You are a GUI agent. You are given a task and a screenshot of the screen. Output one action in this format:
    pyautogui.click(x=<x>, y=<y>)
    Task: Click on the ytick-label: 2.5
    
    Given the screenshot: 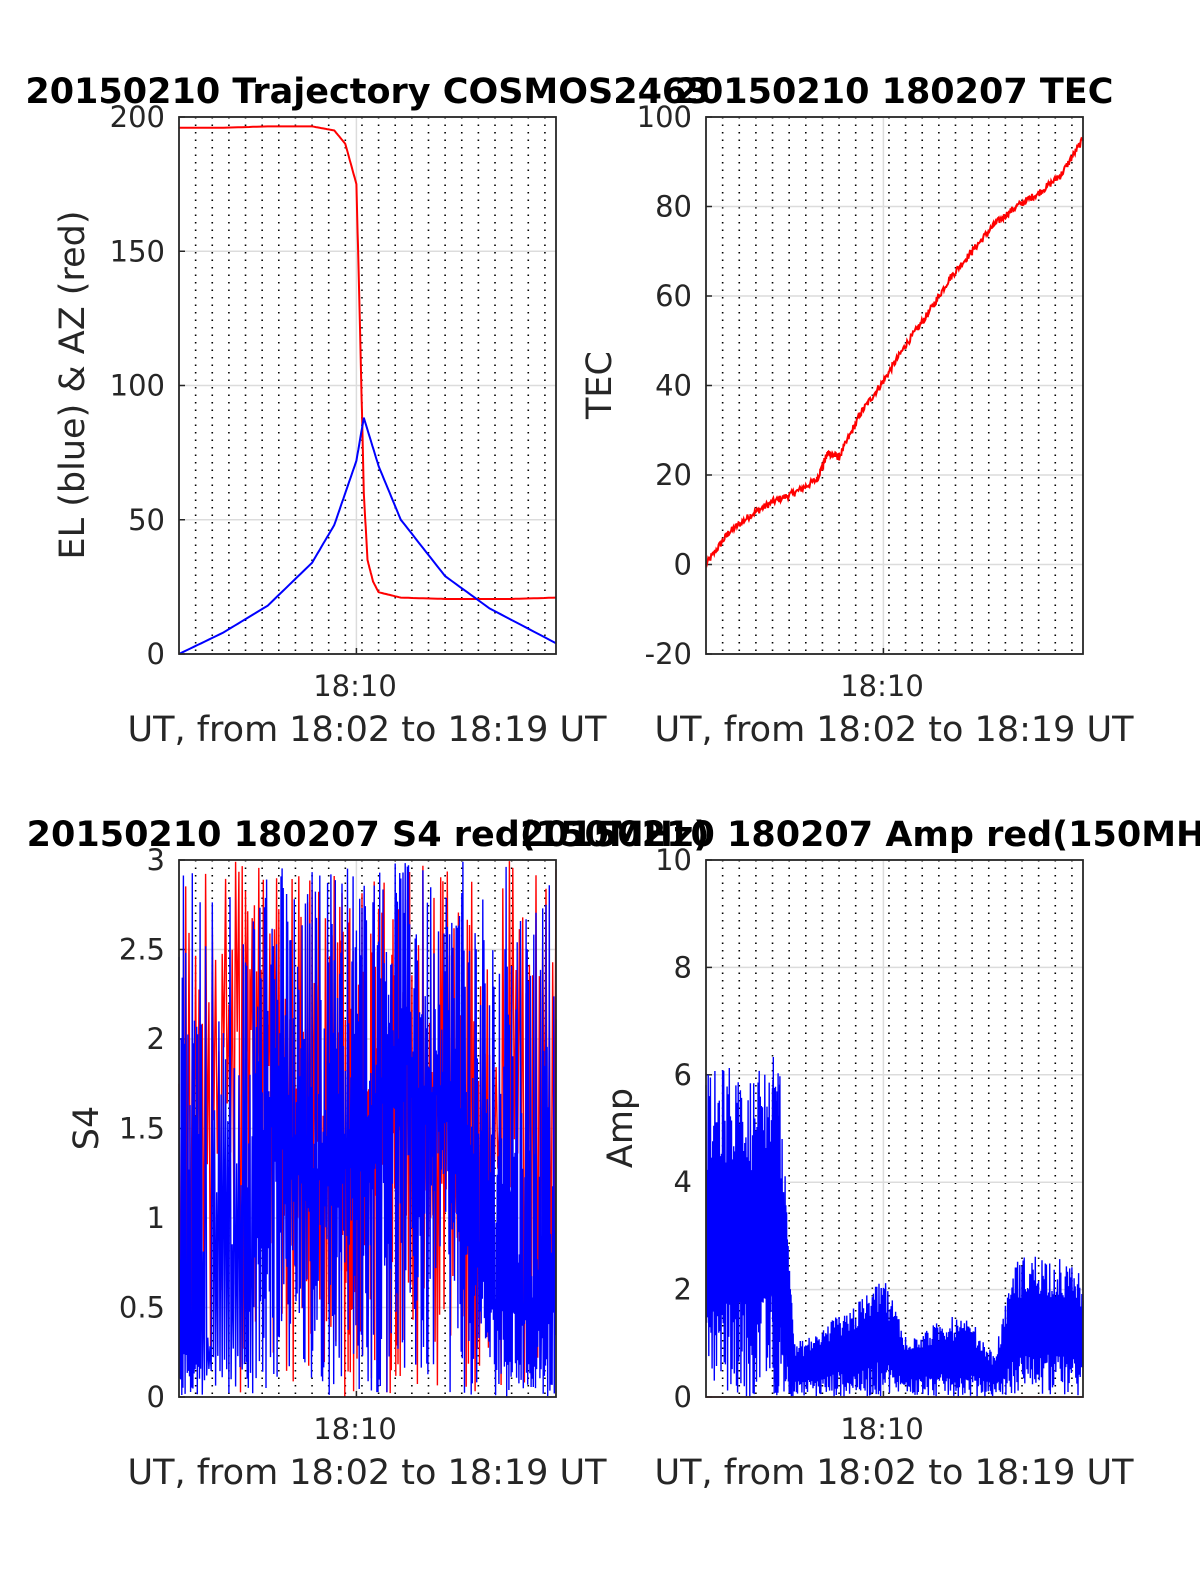 What is the action you would take?
    pyautogui.click(x=142, y=950)
    